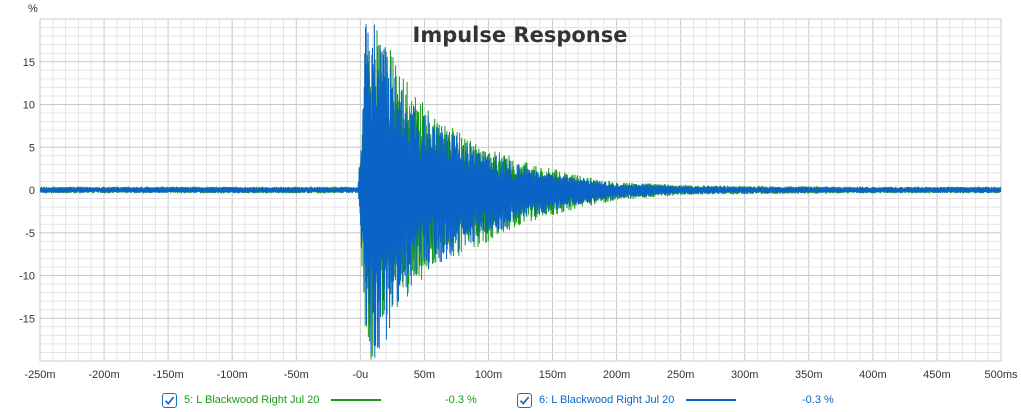  I want to click on x-tick-label: 350m, so click(809, 375).